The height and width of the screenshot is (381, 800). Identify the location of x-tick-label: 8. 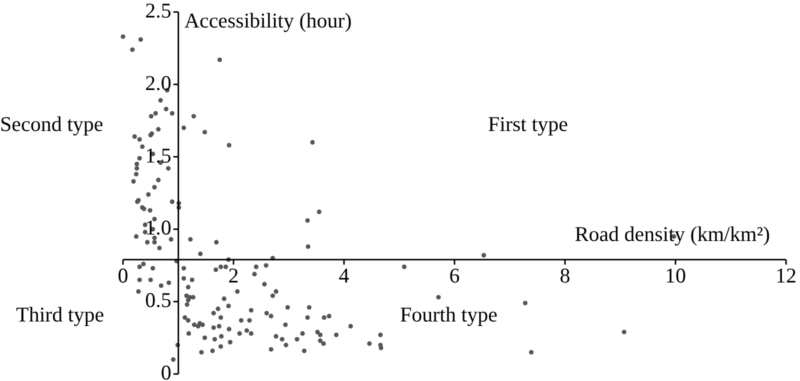
(565, 276).